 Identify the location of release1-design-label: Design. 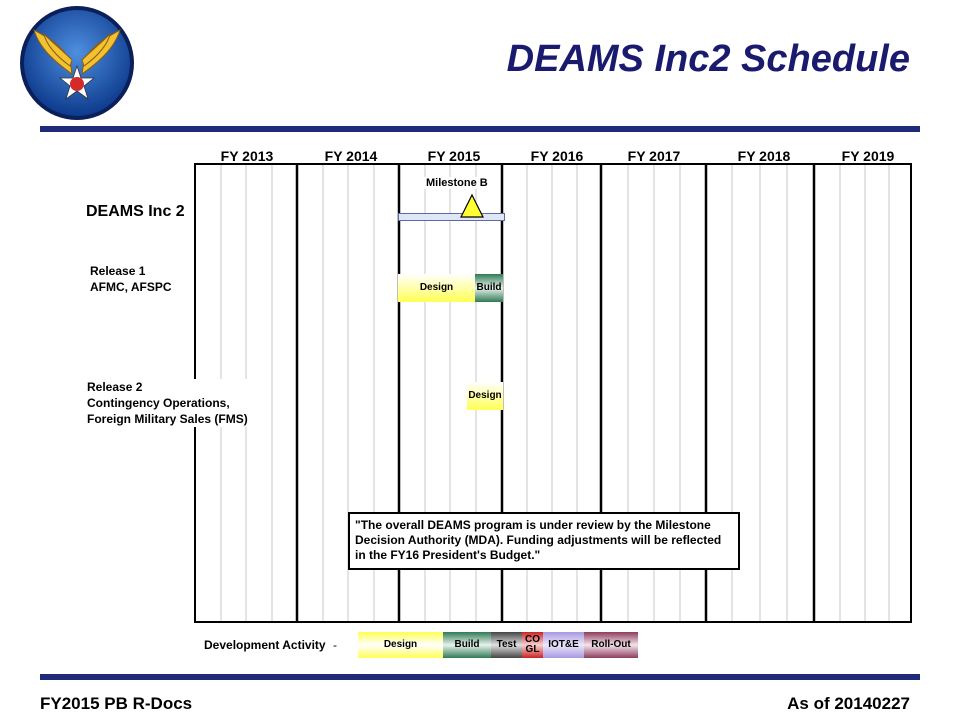
(436, 287).